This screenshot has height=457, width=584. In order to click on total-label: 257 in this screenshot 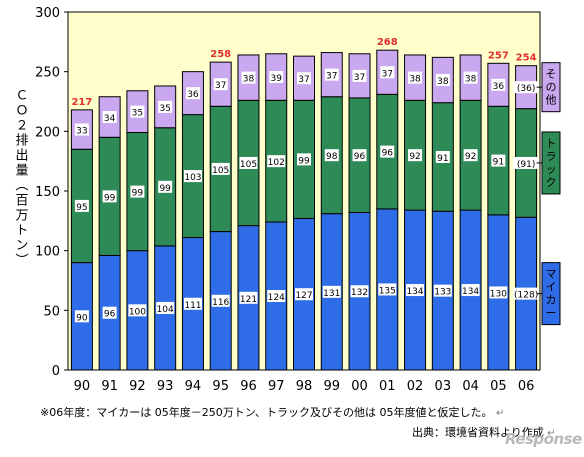, I will do `click(498, 55)`.